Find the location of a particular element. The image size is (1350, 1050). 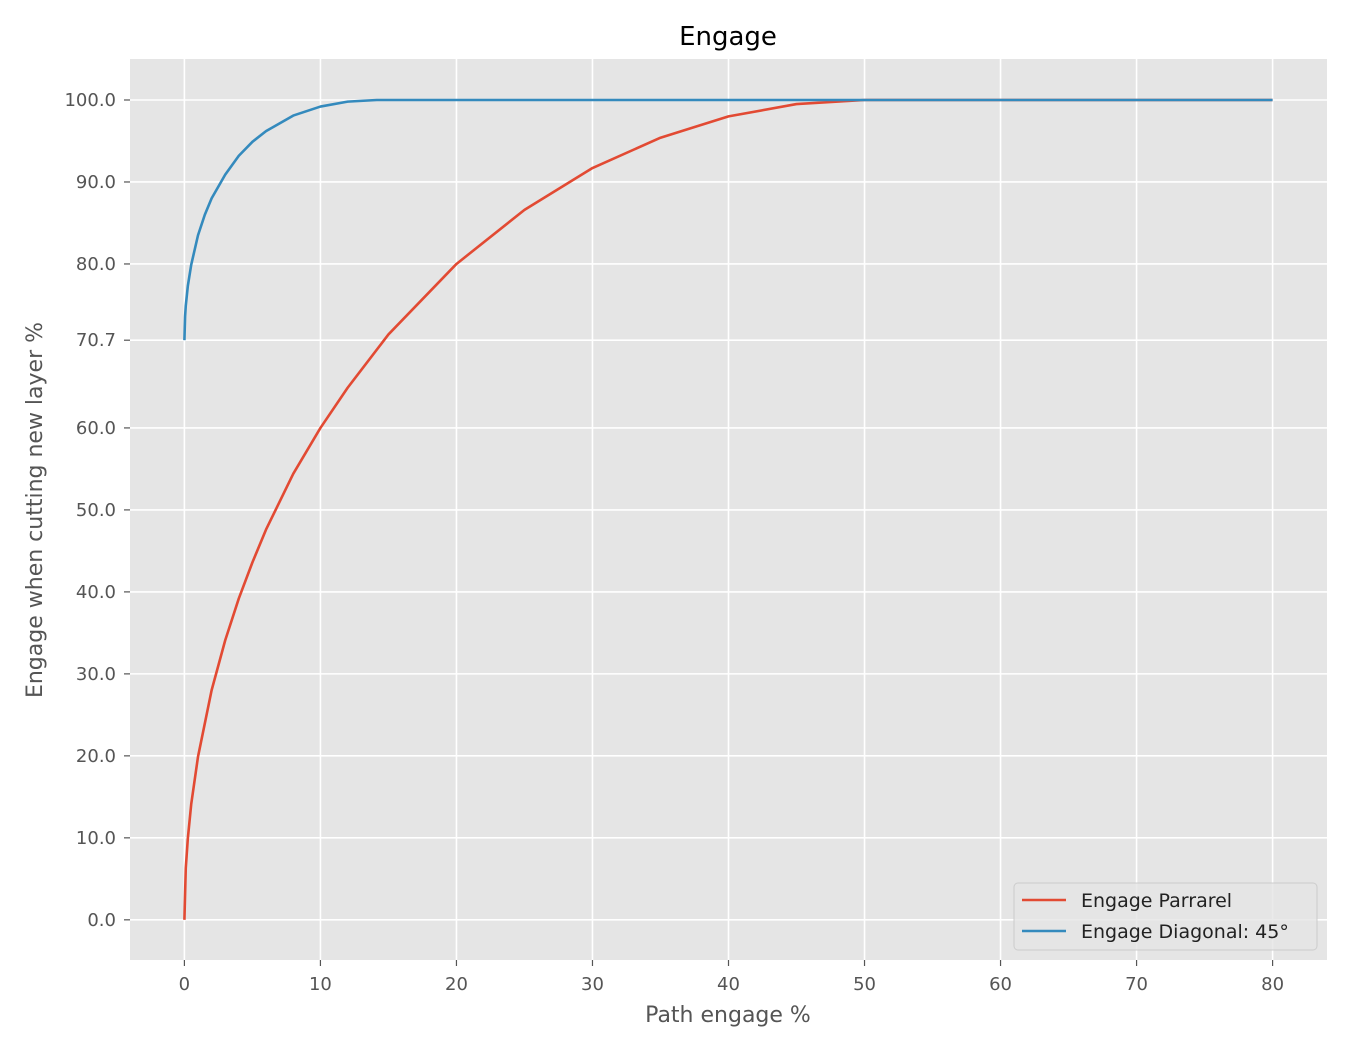

legend-box is located at coordinates (1165, 916).